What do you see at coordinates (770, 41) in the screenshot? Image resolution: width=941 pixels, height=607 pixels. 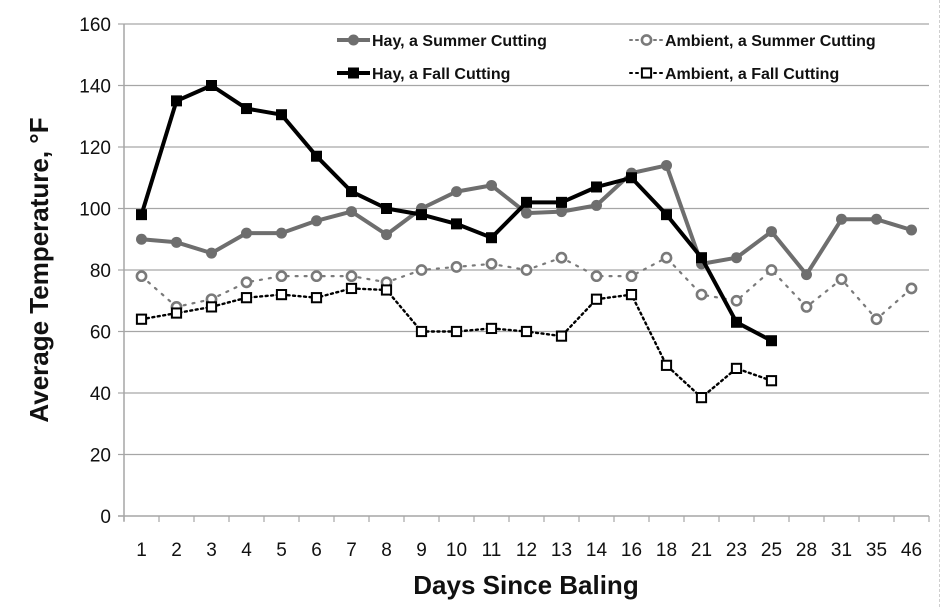 I see `legend-label: Ambient, a Summer Cutting` at bounding box center [770, 41].